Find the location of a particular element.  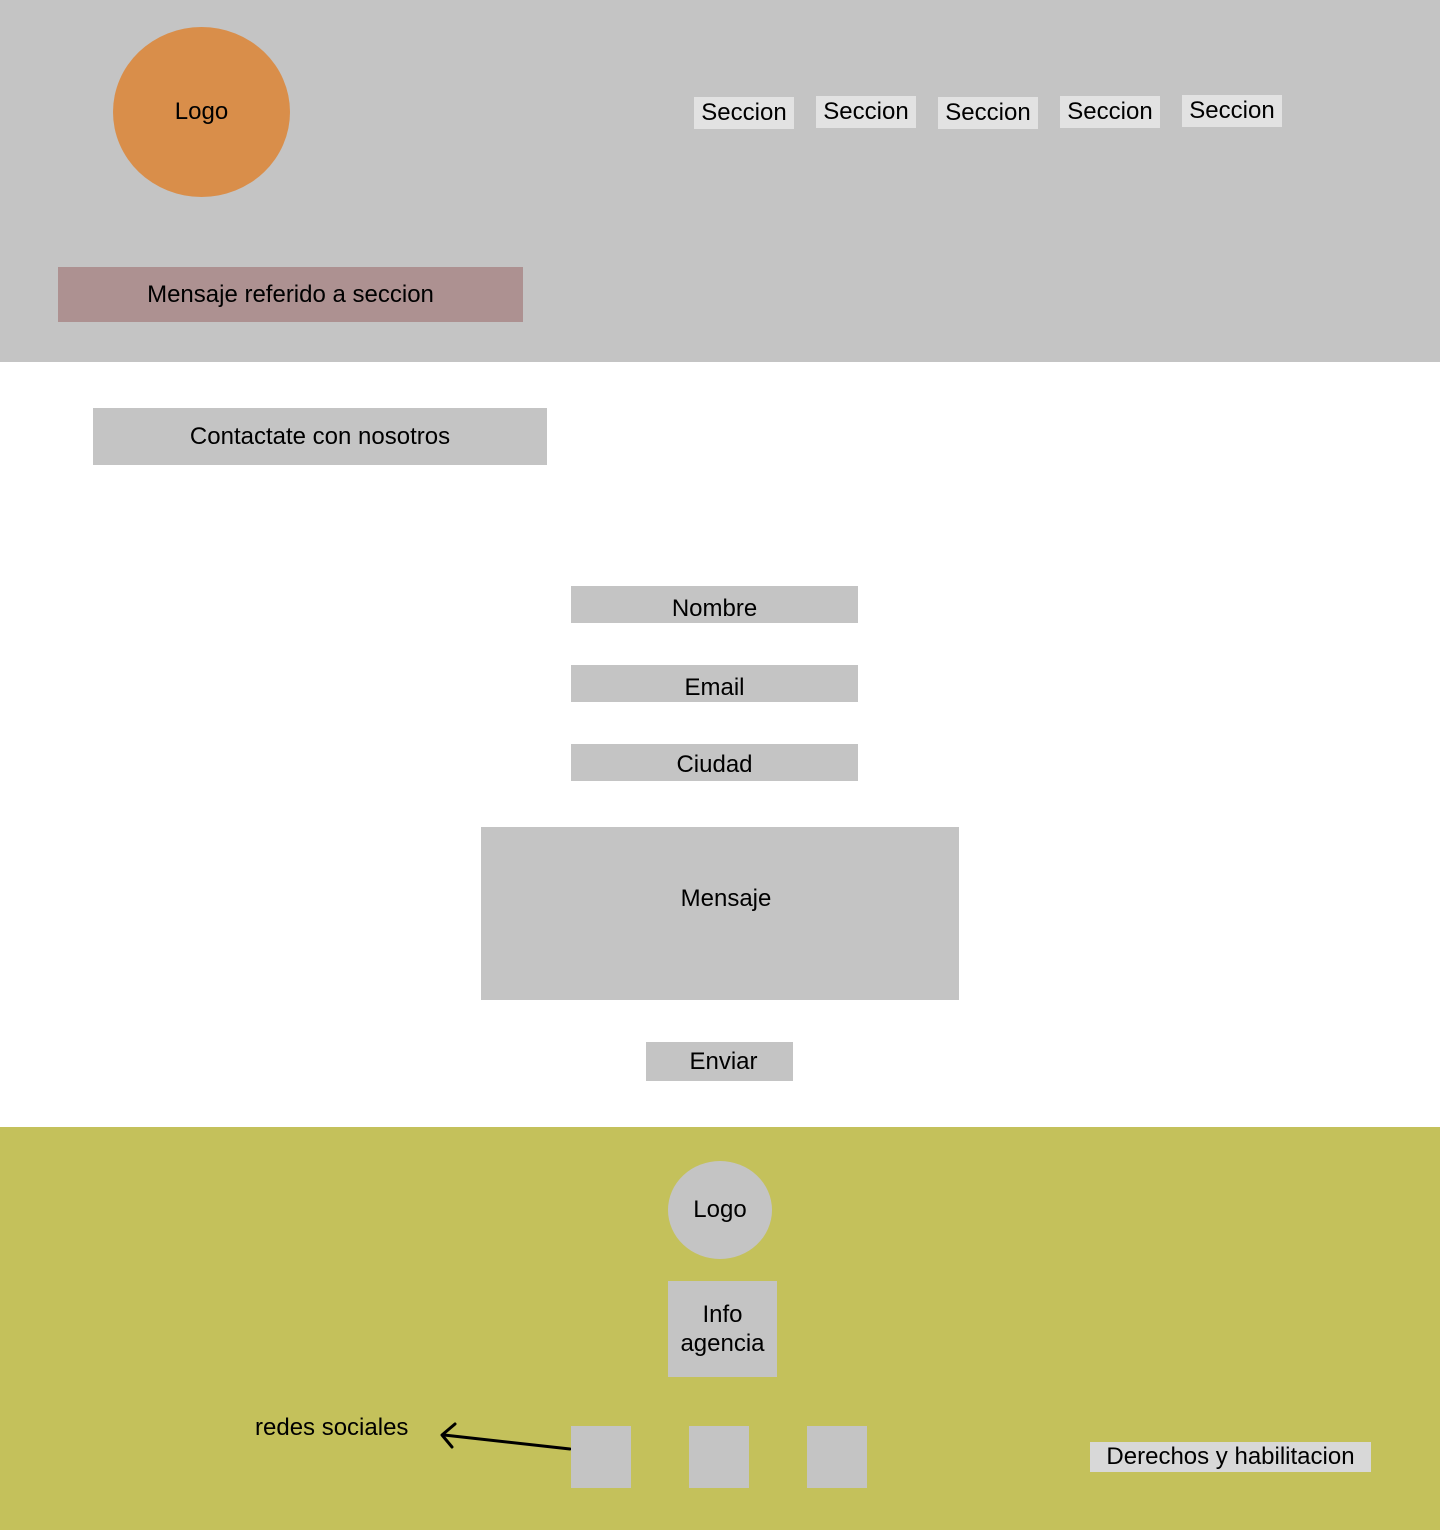

name-field: Nombre is located at coordinates (714, 604).